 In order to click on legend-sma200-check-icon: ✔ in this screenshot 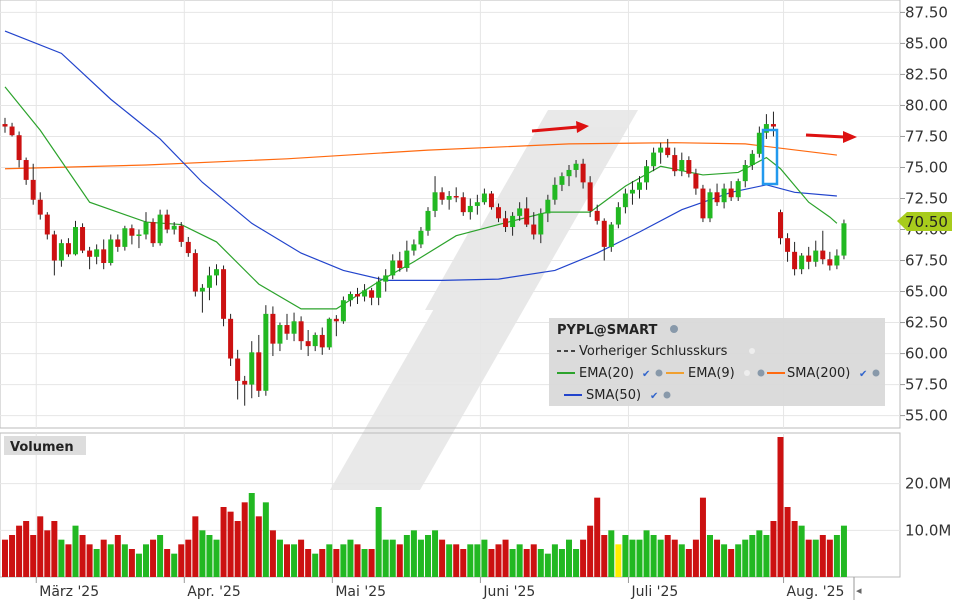, I will do `click(863, 374)`.